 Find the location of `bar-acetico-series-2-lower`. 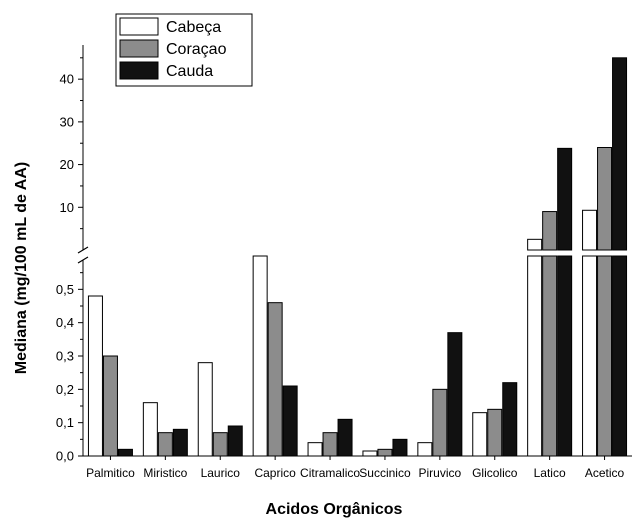

bar-acetico-series-2-lower is located at coordinates (620, 356).